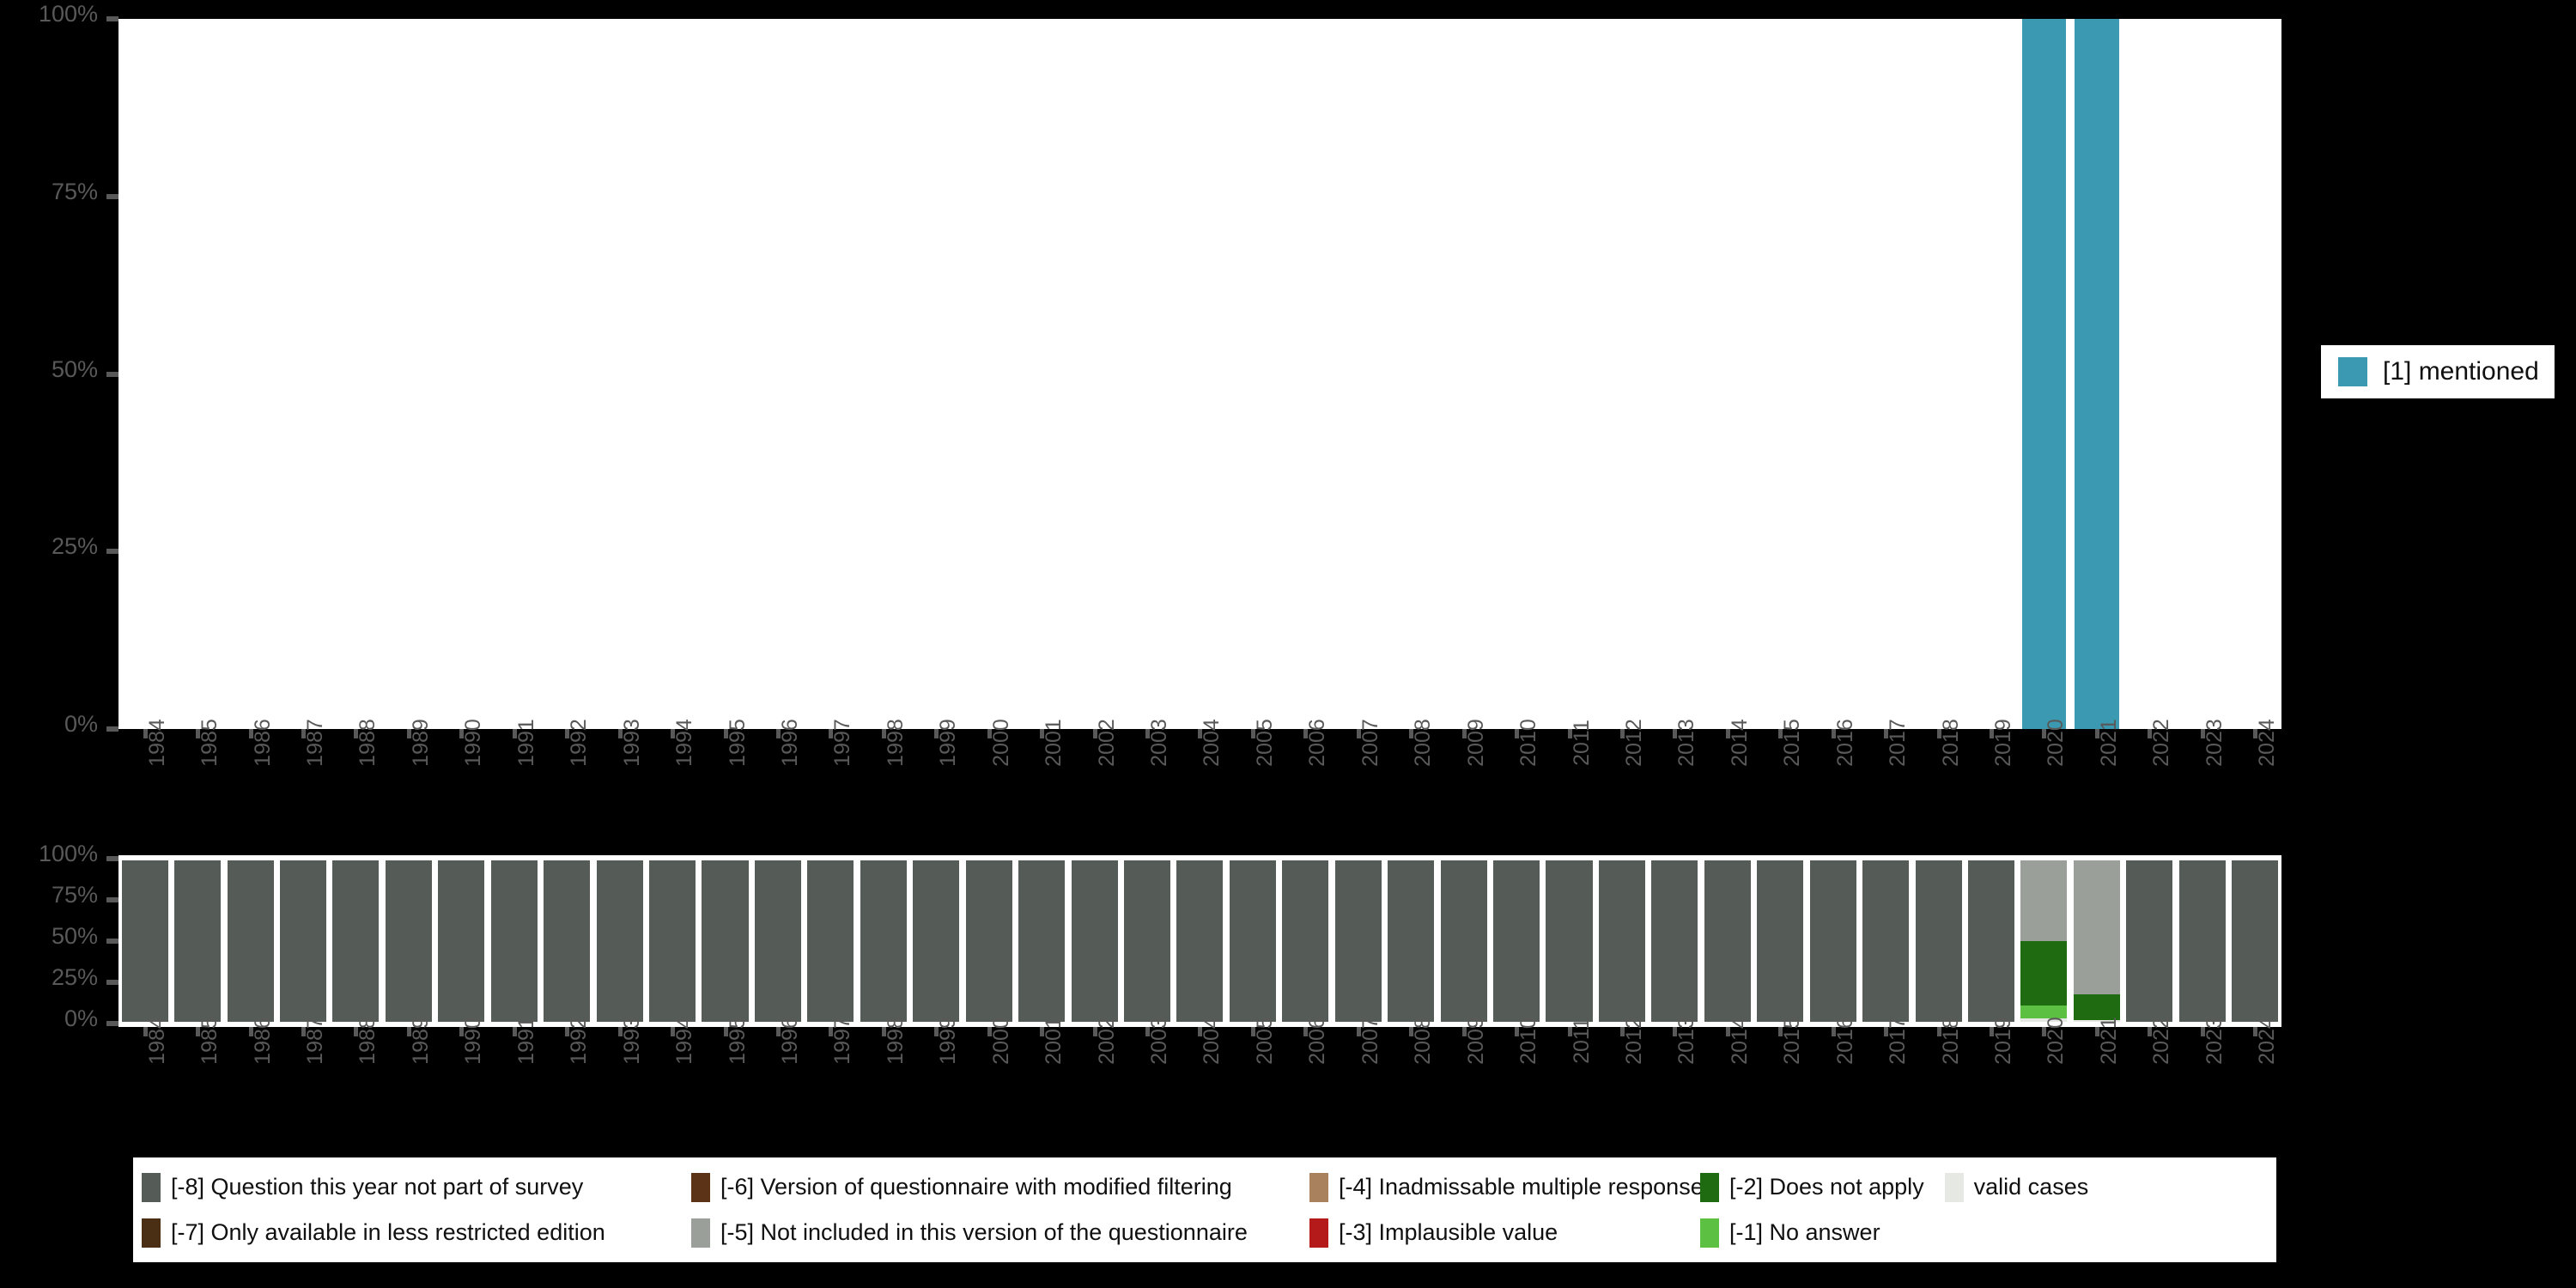  I want to click on main-x-slot: 1991, so click(514, 784).